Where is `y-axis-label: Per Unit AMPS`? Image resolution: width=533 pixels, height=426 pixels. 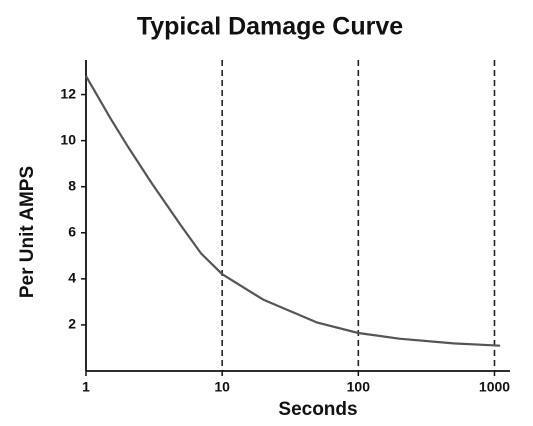
y-axis-label: Per Unit AMPS is located at coordinates (27, 232).